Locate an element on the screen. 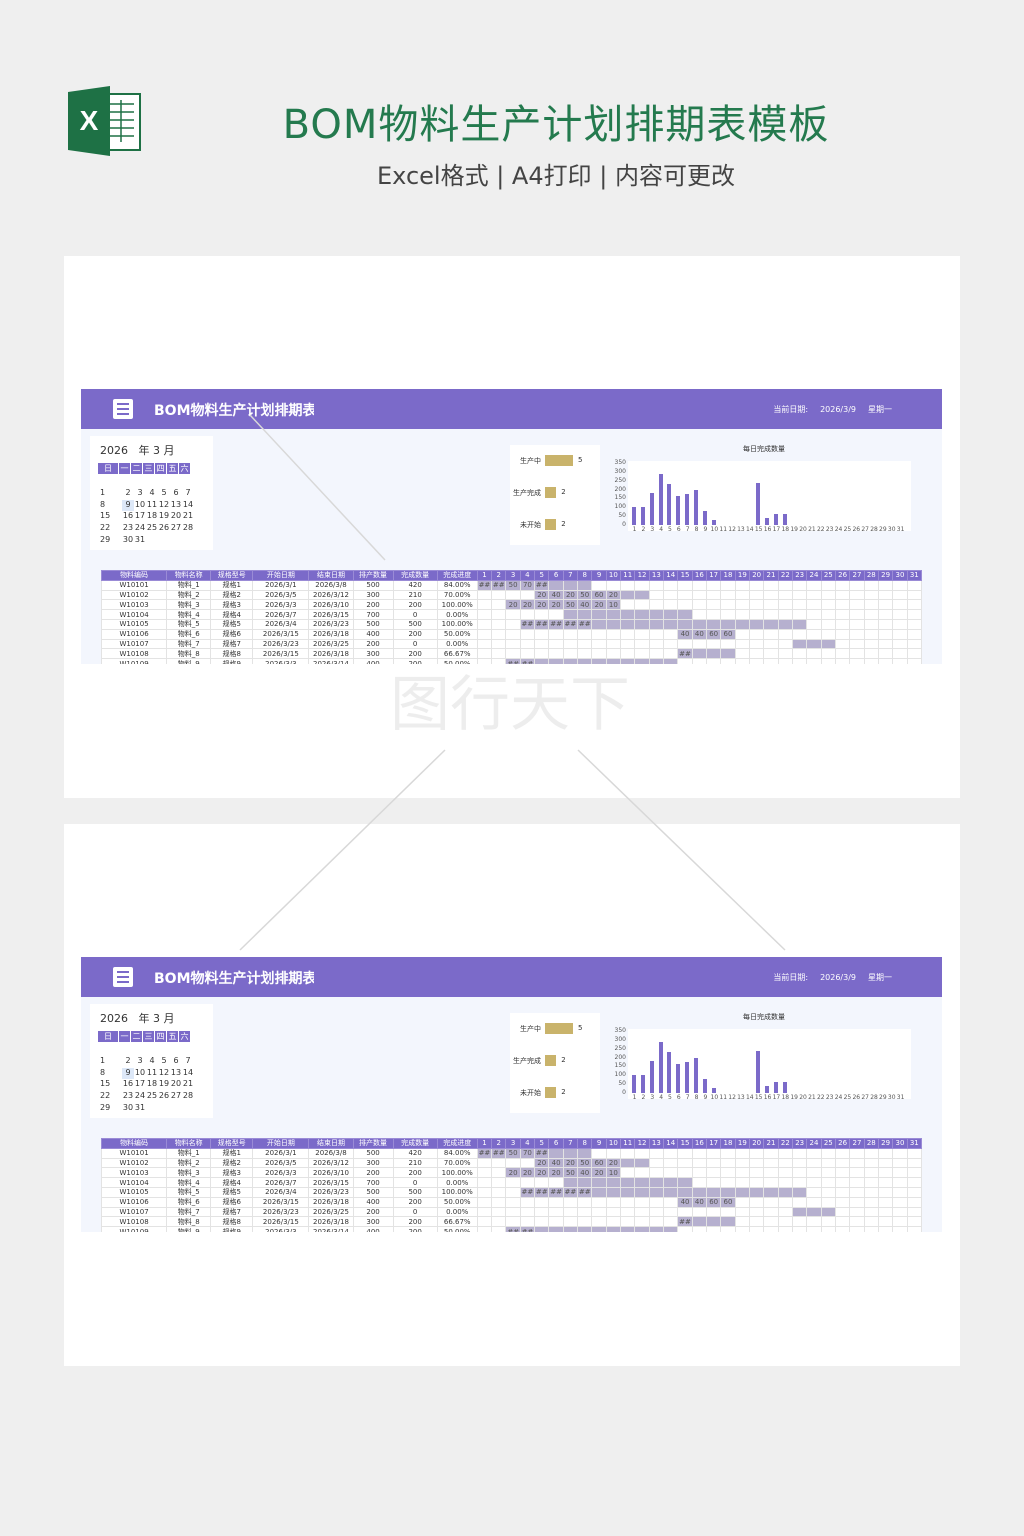  gantt-cell: 60 is located at coordinates (728, 1202).